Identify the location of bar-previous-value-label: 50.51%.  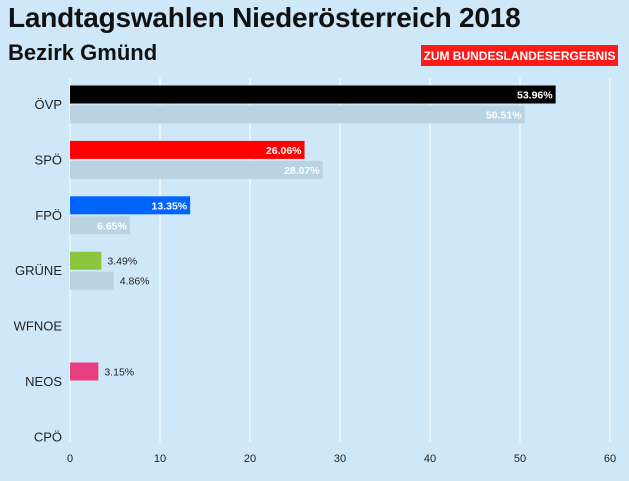
(504, 116).